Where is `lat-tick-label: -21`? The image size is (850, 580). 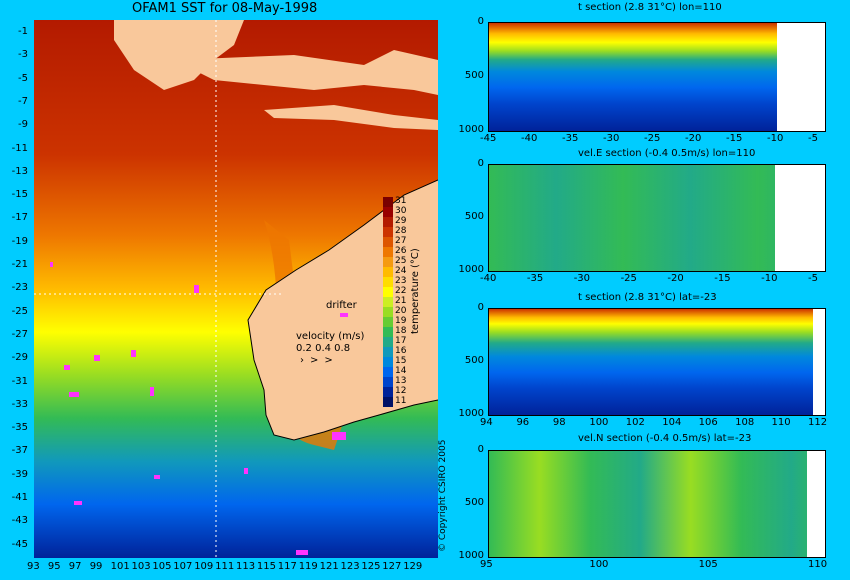 lat-tick-label: -21 is located at coordinates (19, 264).